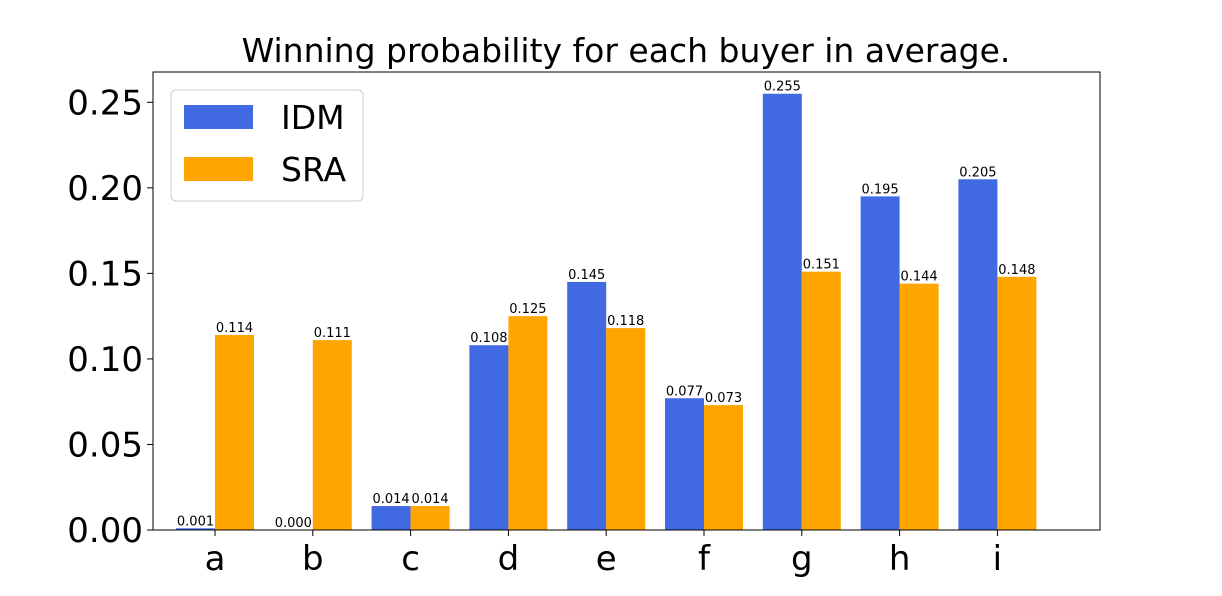 The width and height of the screenshot is (1222, 596). Describe the element at coordinates (332, 333) in the screenshot. I see `bar-label-sra-b: 0.111` at that location.